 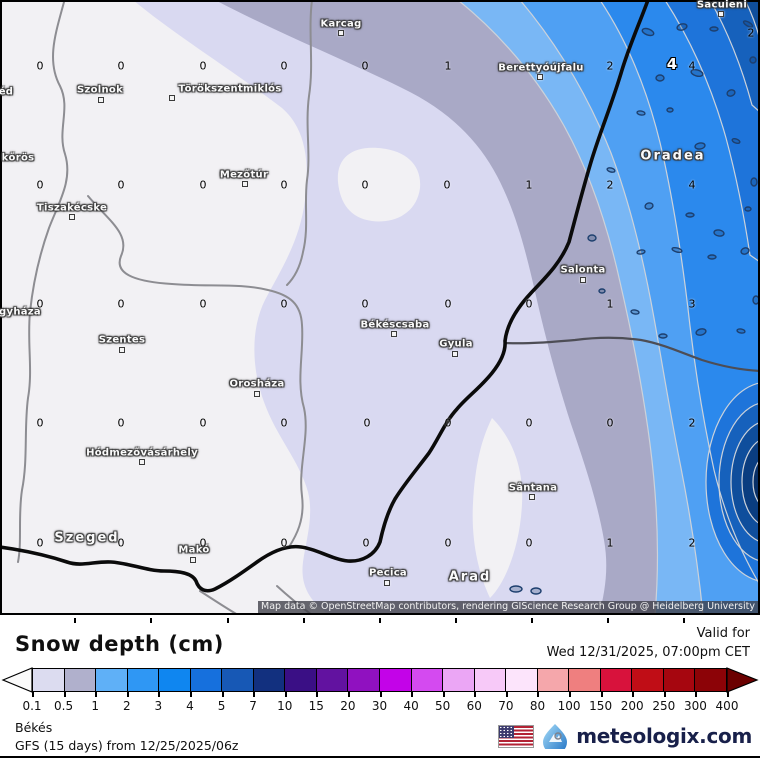 I want to click on colorbar-tick-label: 0.1, so click(x=32, y=706).